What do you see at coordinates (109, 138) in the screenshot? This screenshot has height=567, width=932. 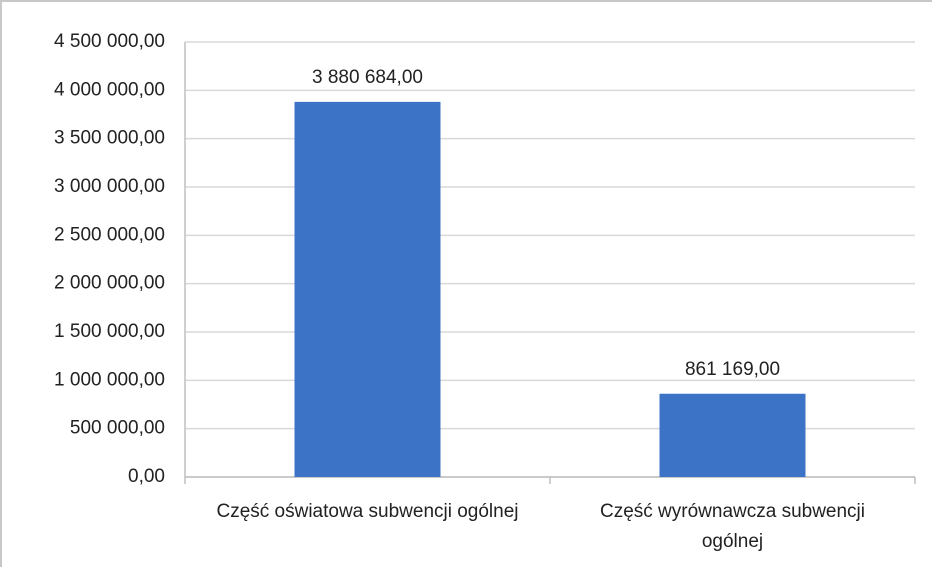 I see `y-tick-label: 3 500 000,00` at bounding box center [109, 138].